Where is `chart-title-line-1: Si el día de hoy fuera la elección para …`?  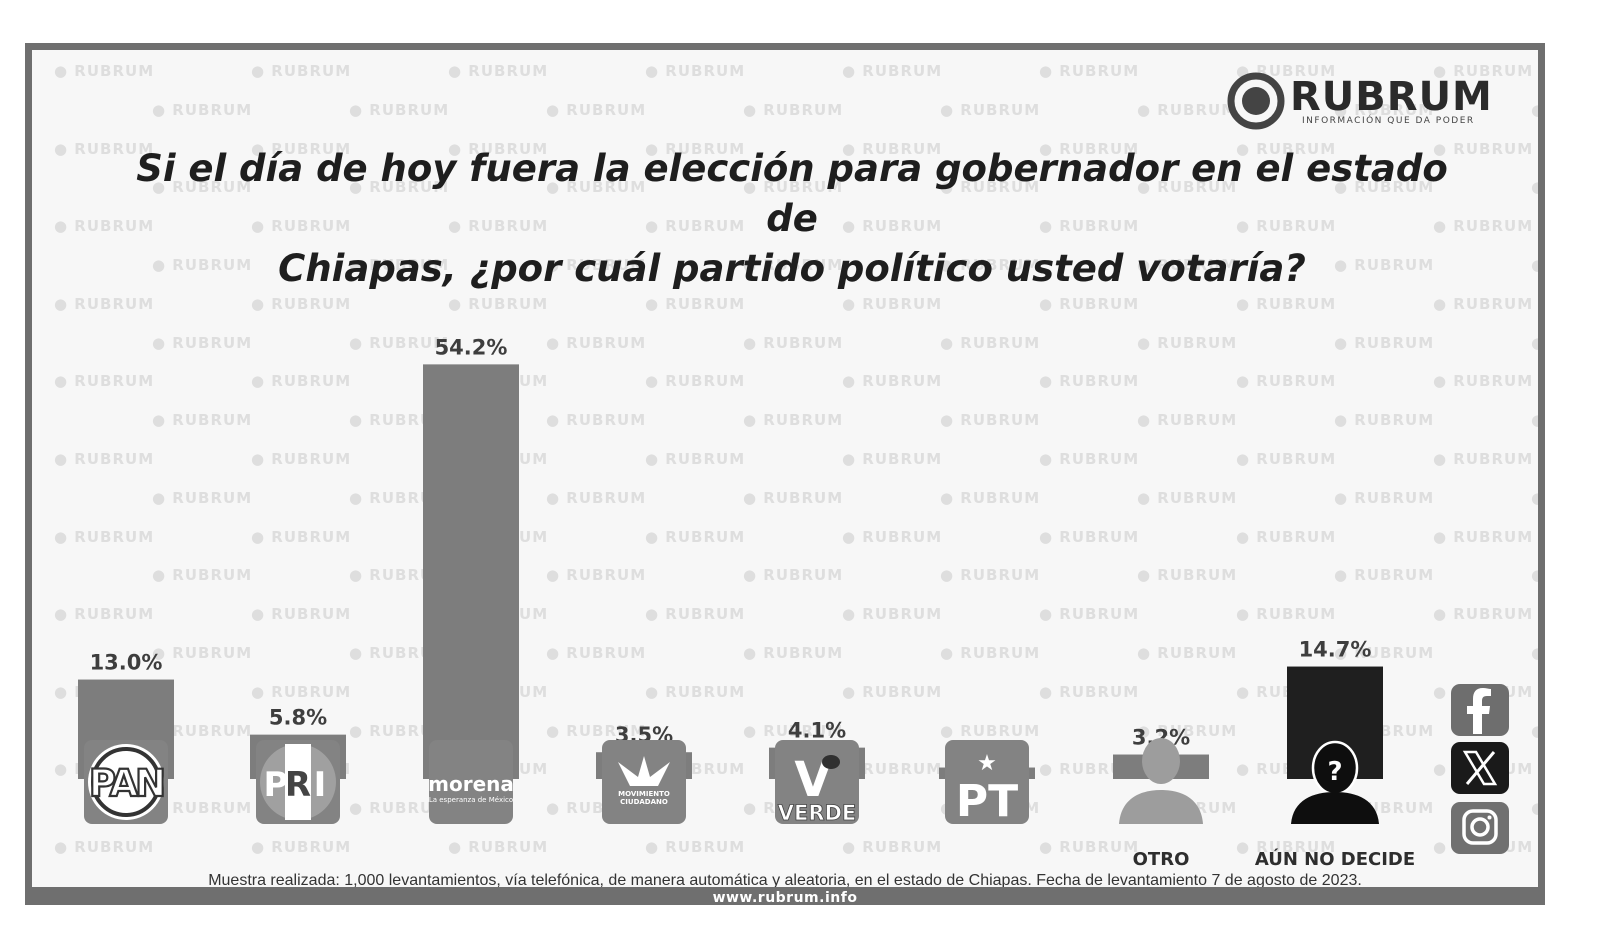 chart-title-line-1: Si el día de hoy fuera la elección para … is located at coordinates (792, 193).